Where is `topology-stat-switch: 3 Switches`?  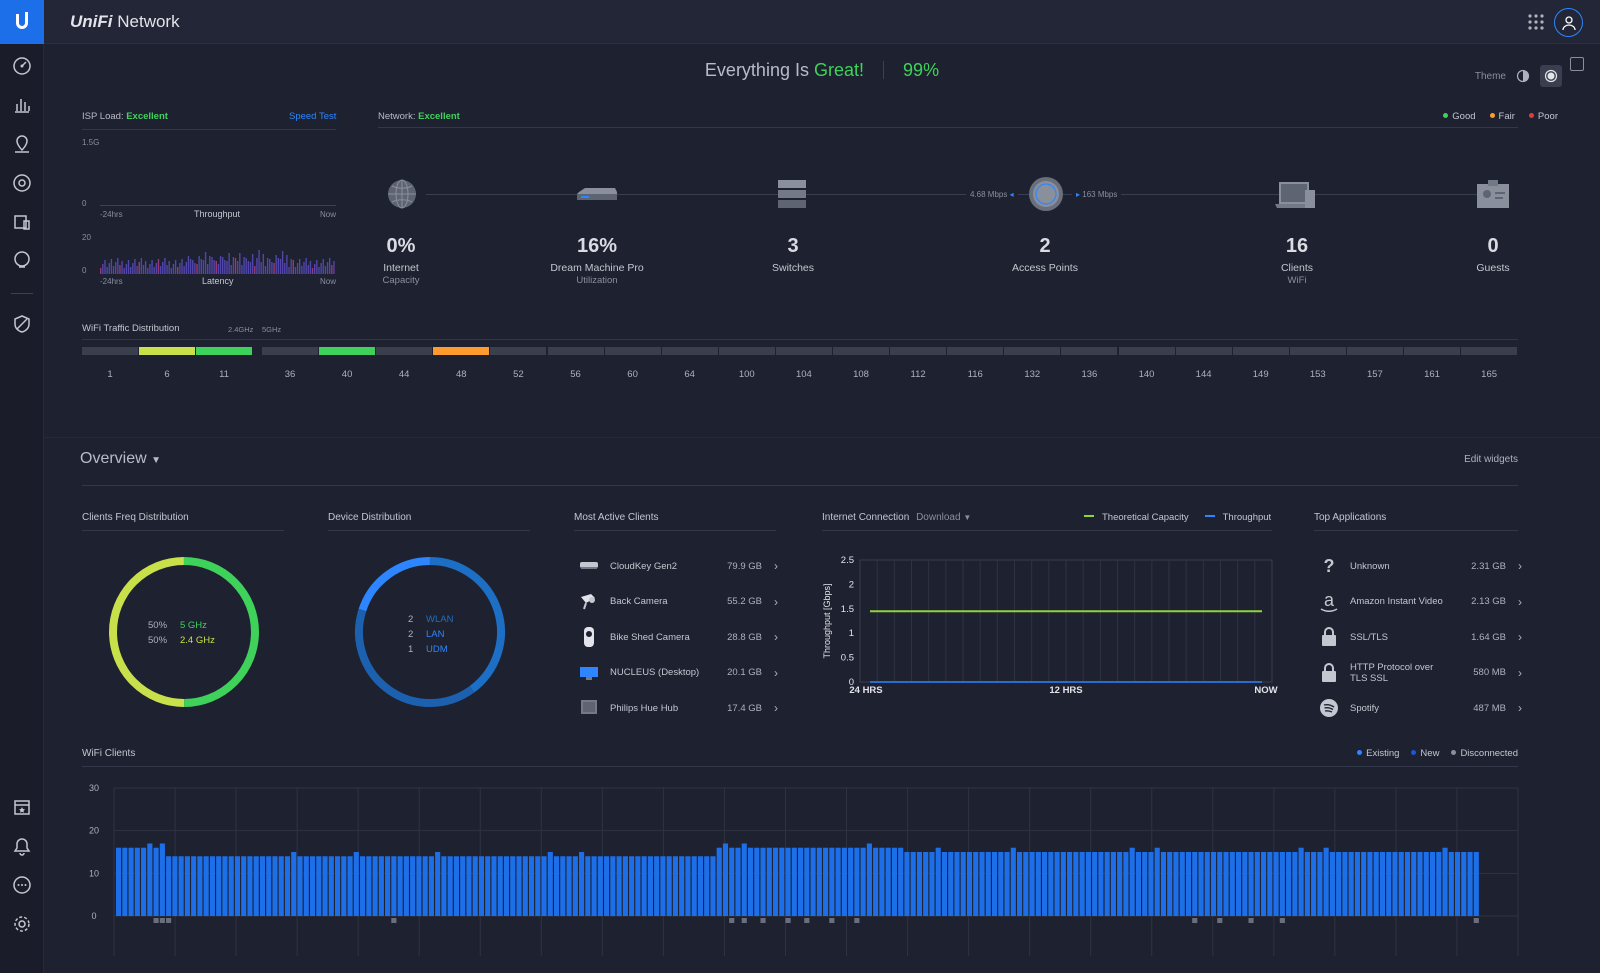
topology-stat-switch: 3 Switches is located at coordinates (793, 254).